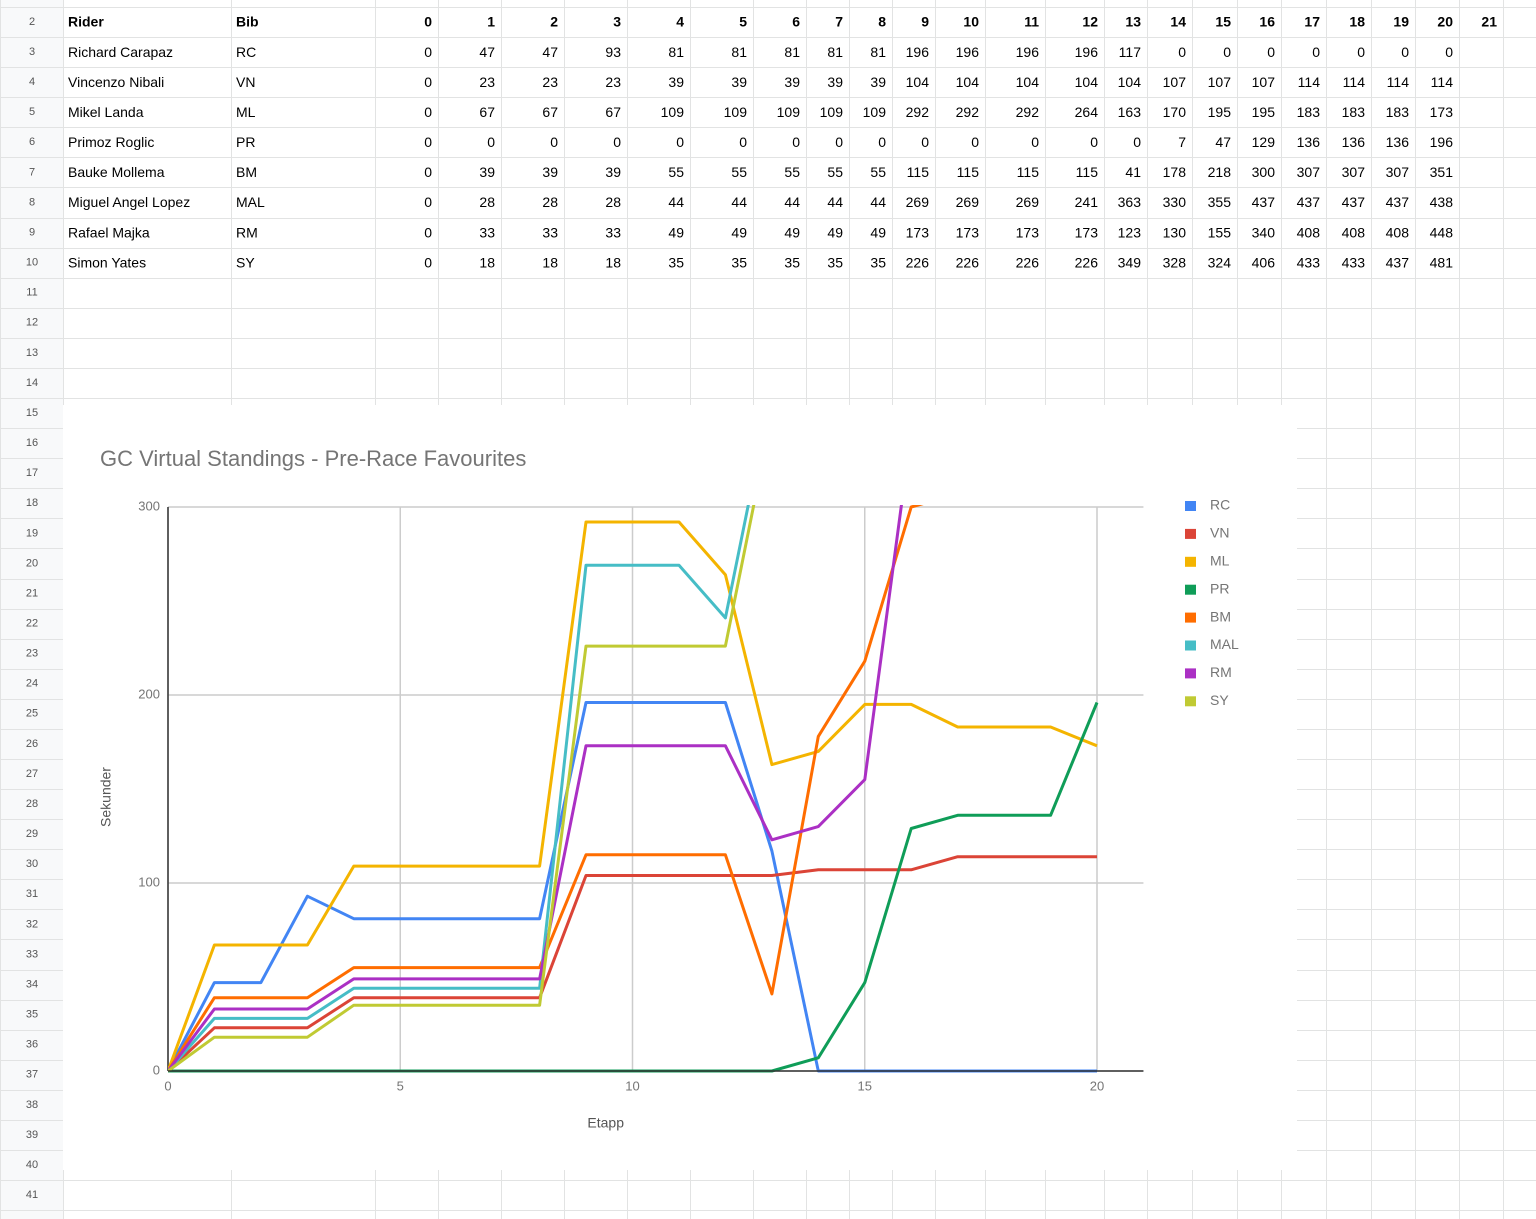 The image size is (1536, 1219). What do you see at coordinates (1220, 232) in the screenshot?
I see `cell: 155` at bounding box center [1220, 232].